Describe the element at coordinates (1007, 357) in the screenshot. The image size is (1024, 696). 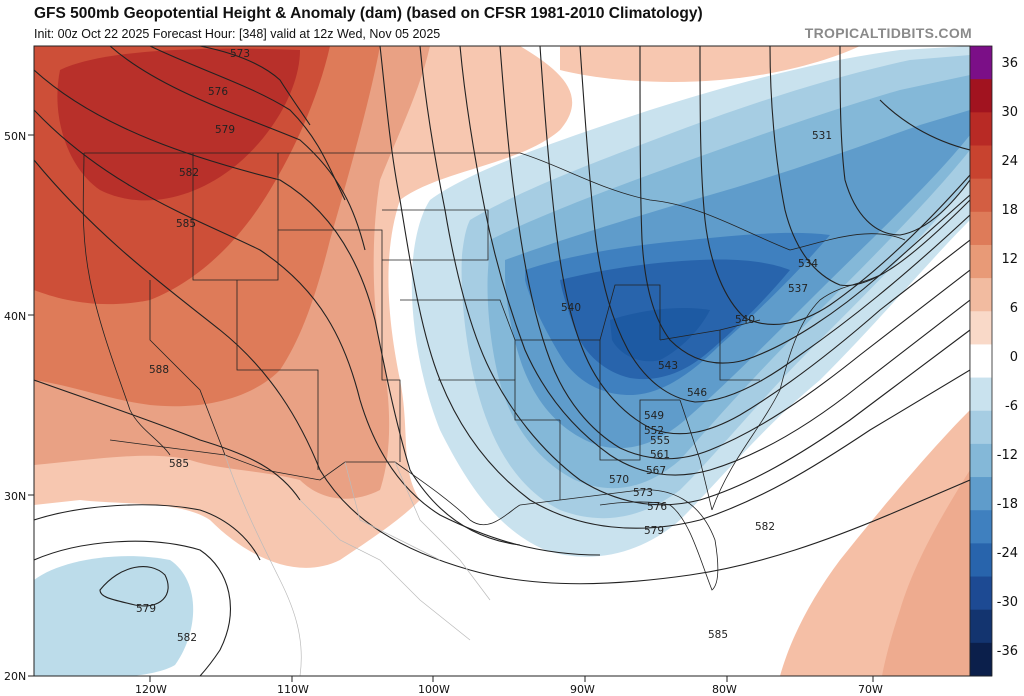
I see `colorbar-labels: 36 30 24 18 12 6 0 -6 -12 -18 -24 -30 -36` at that location.